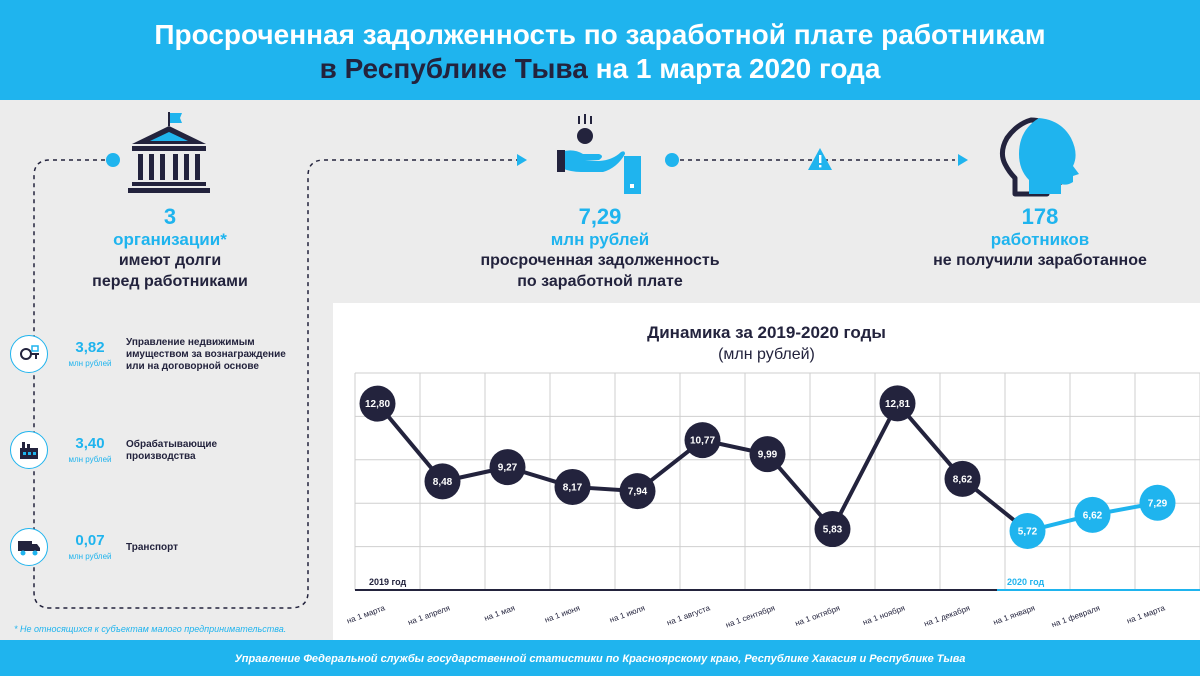  What do you see at coordinates (388, 582) in the screenshot?
I see `year-label-2019: 2019 год` at bounding box center [388, 582].